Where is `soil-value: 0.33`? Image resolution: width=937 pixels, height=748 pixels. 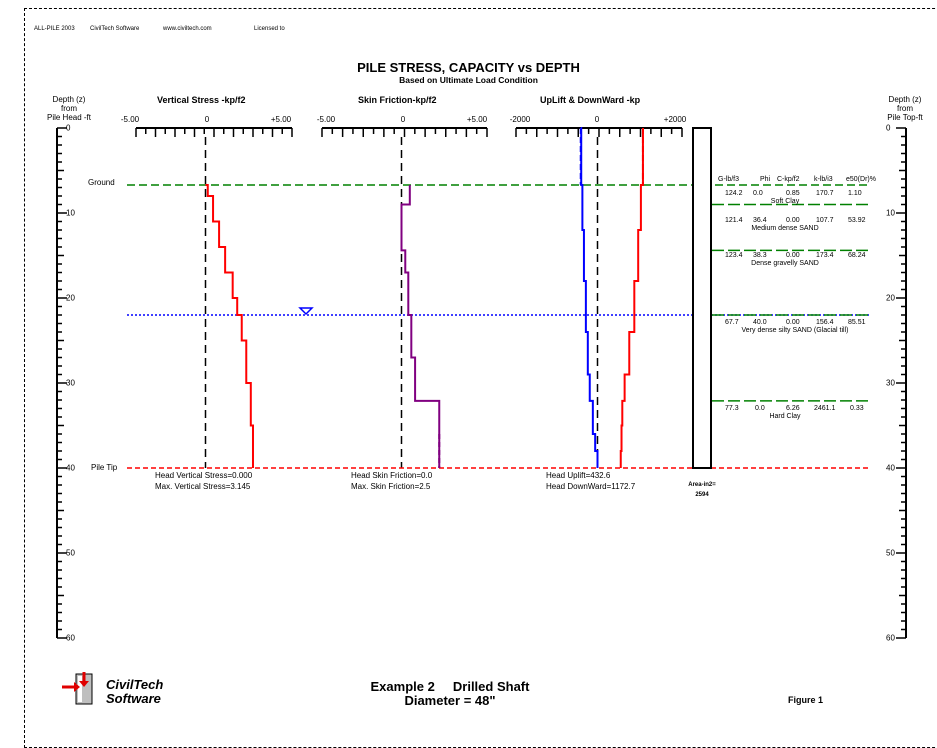 soil-value: 0.33 is located at coordinates (857, 408).